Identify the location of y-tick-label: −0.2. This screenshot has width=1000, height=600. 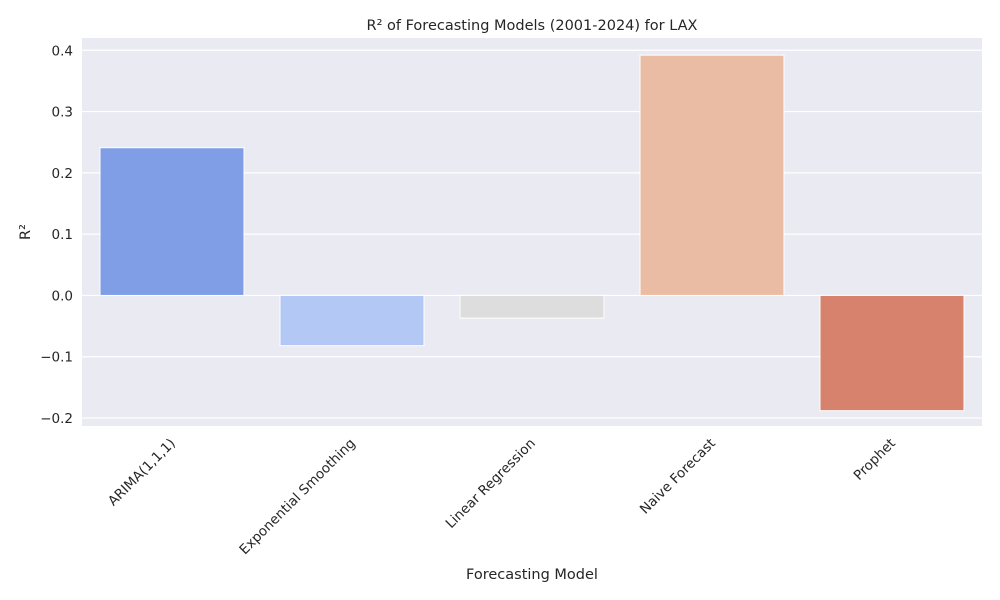
(56, 419).